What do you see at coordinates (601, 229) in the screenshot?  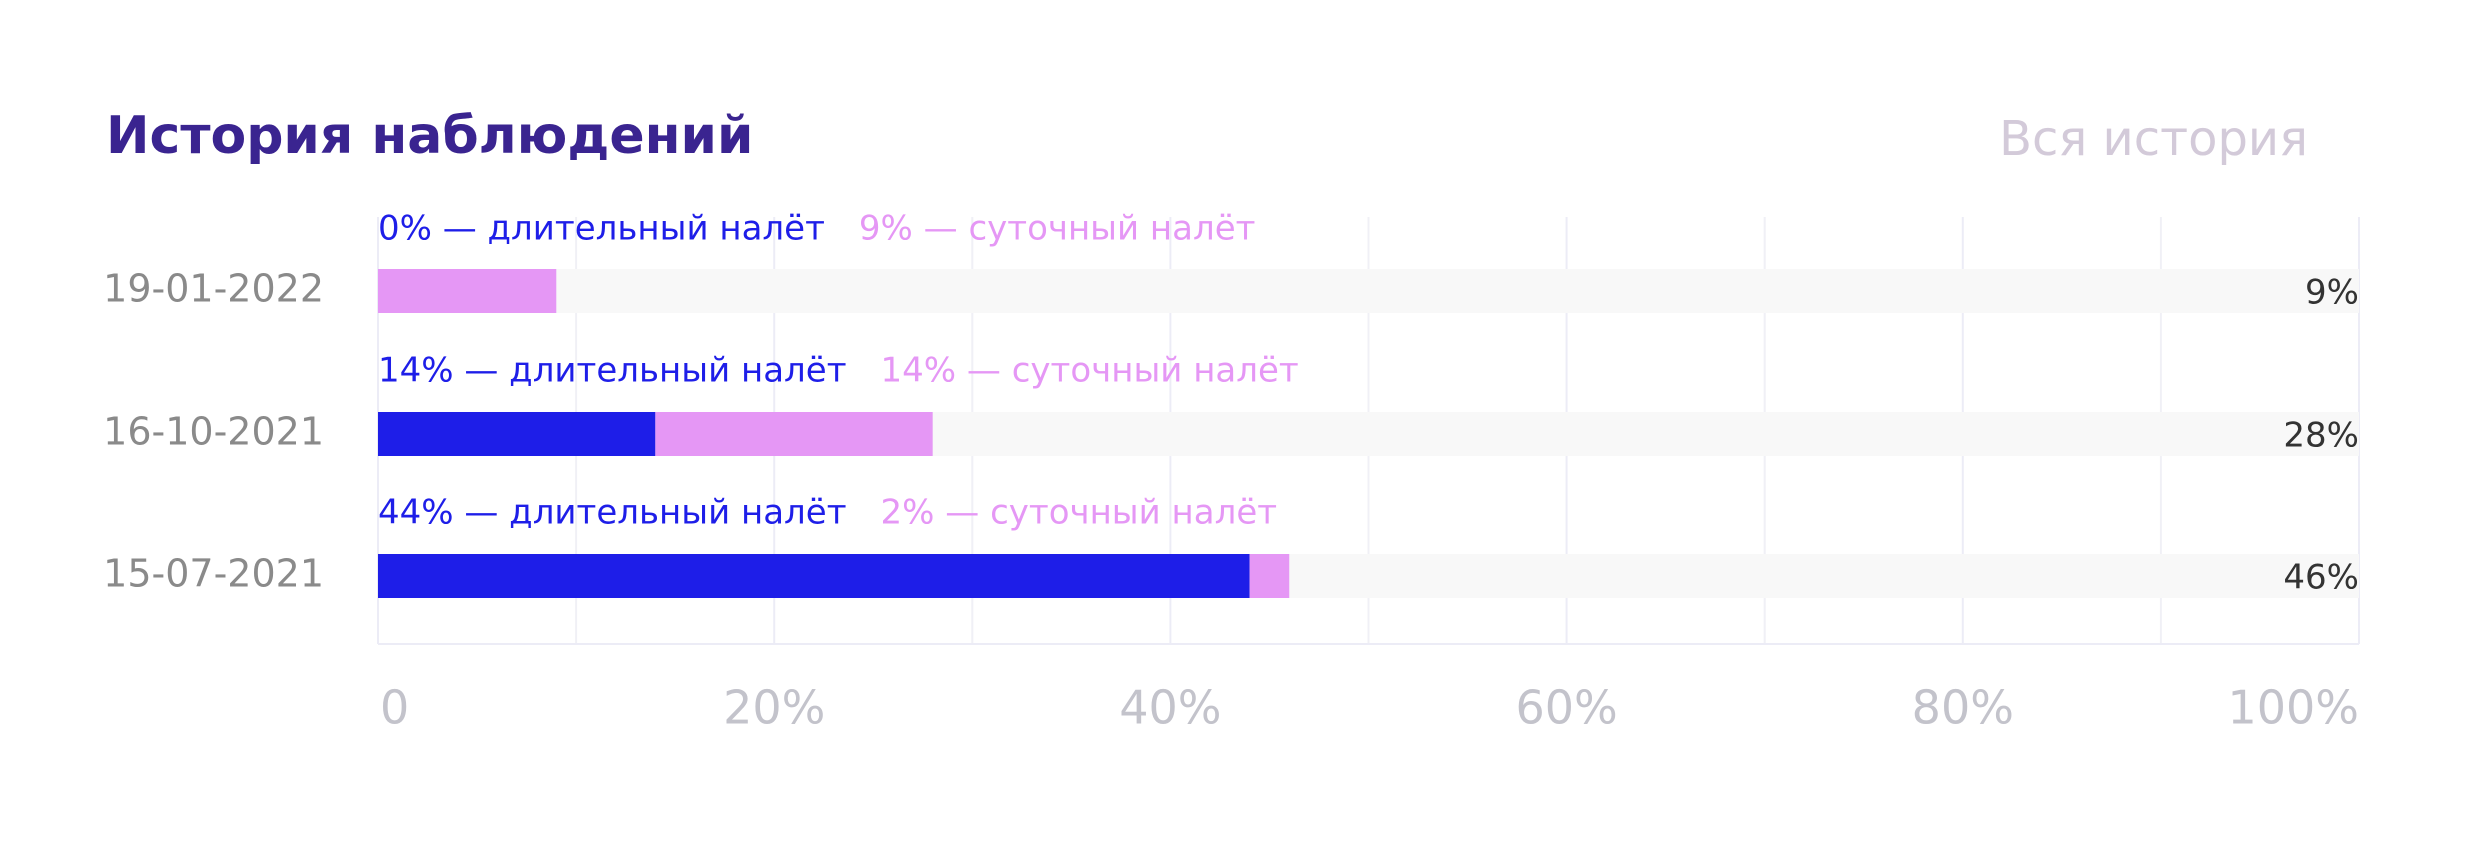 I see `value-label: 0% — длительный налёт` at bounding box center [601, 229].